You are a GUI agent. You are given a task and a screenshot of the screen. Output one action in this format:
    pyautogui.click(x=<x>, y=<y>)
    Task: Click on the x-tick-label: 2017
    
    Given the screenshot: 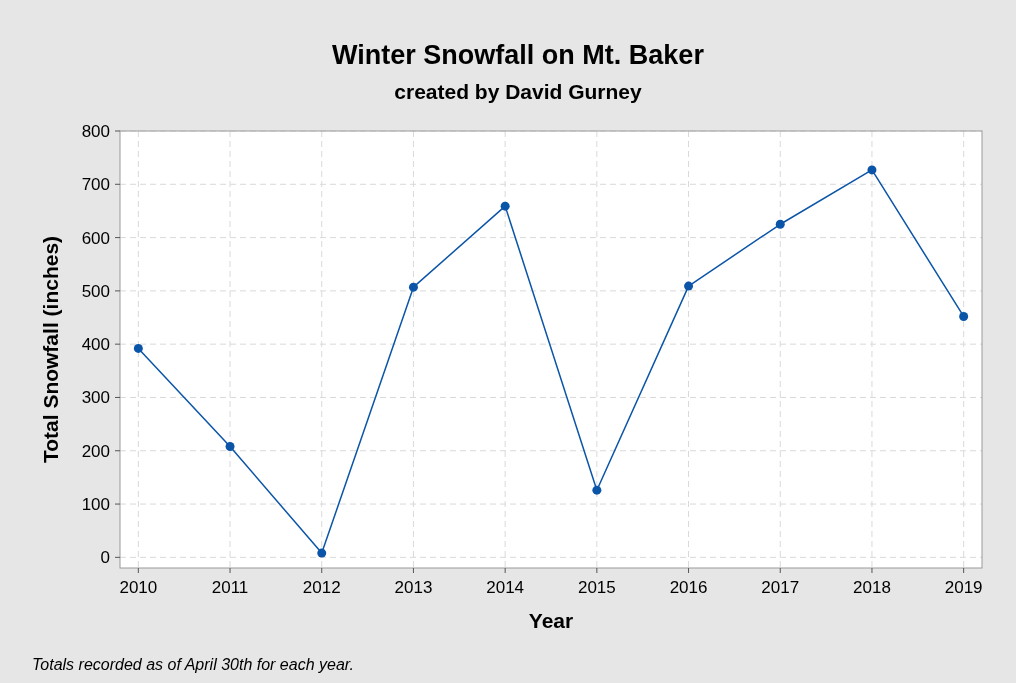 What is the action you would take?
    pyautogui.click(x=780, y=587)
    